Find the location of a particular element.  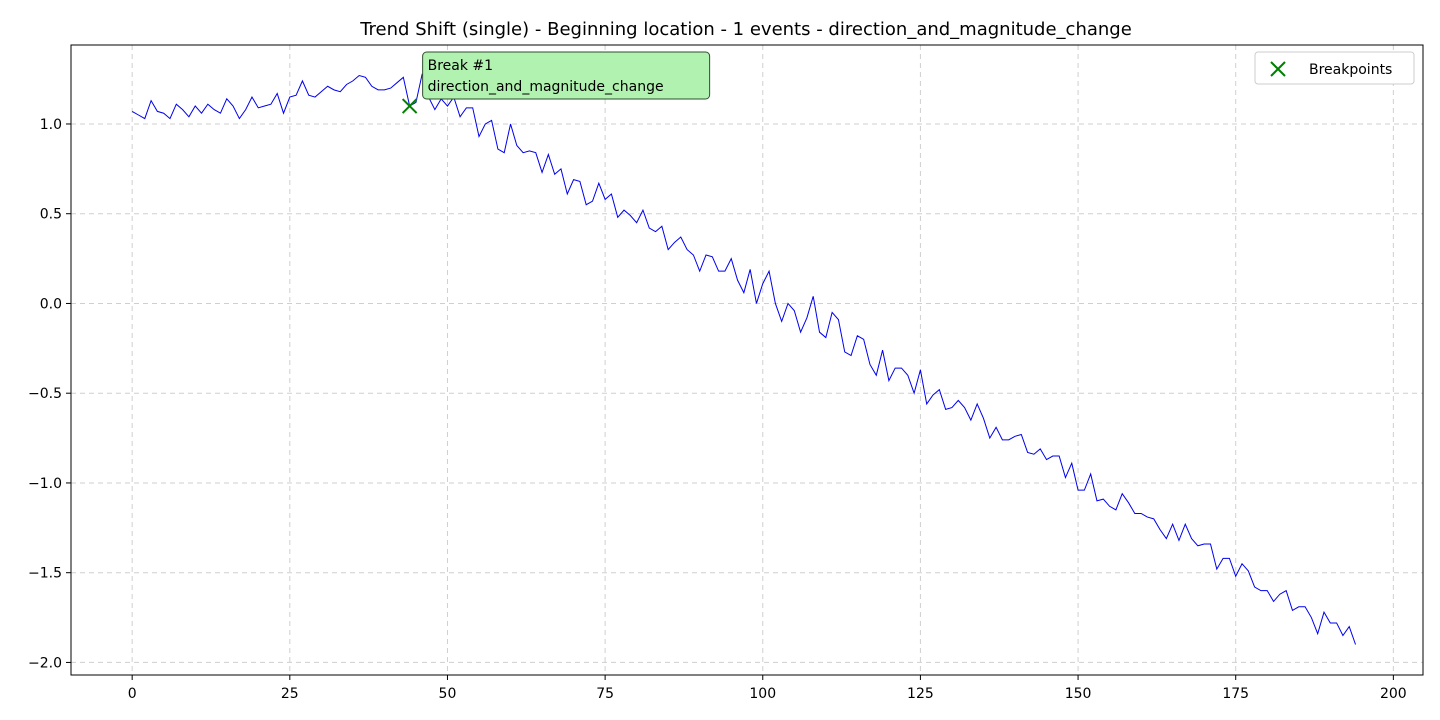

breakpoint-x-stroke-b is located at coordinates (409, 106).